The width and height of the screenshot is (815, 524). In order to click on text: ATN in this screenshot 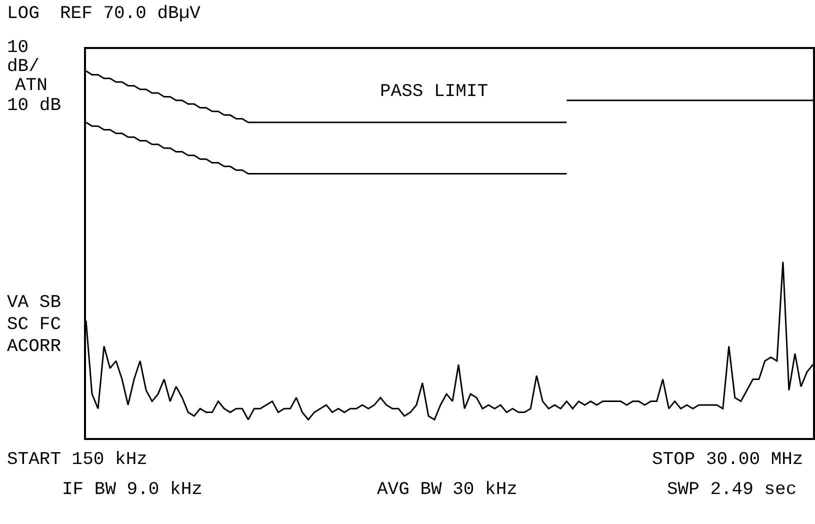, I will do `click(31, 86)`.